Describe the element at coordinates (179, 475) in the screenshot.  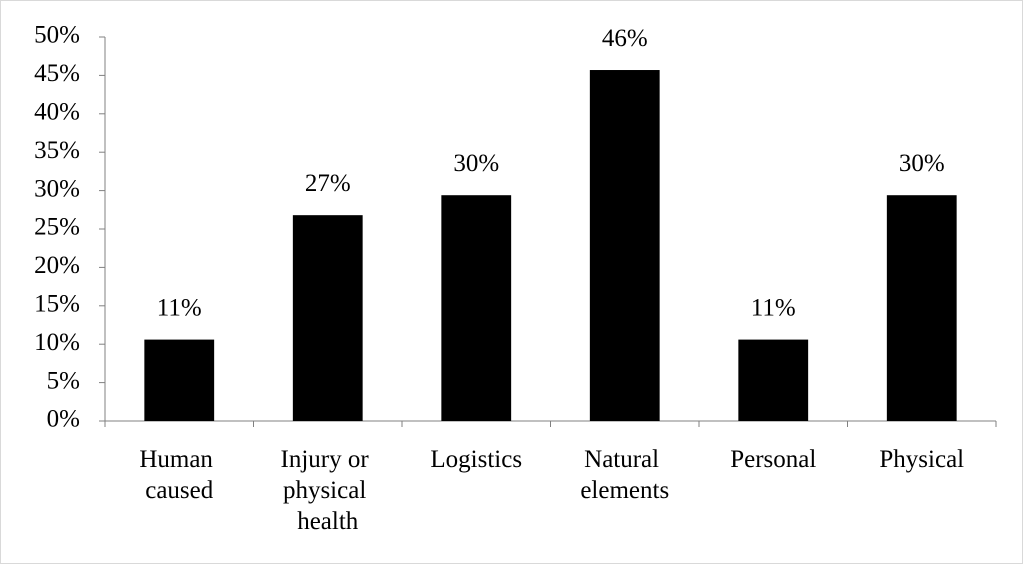
I see `x-tick-label: Human caused` at that location.